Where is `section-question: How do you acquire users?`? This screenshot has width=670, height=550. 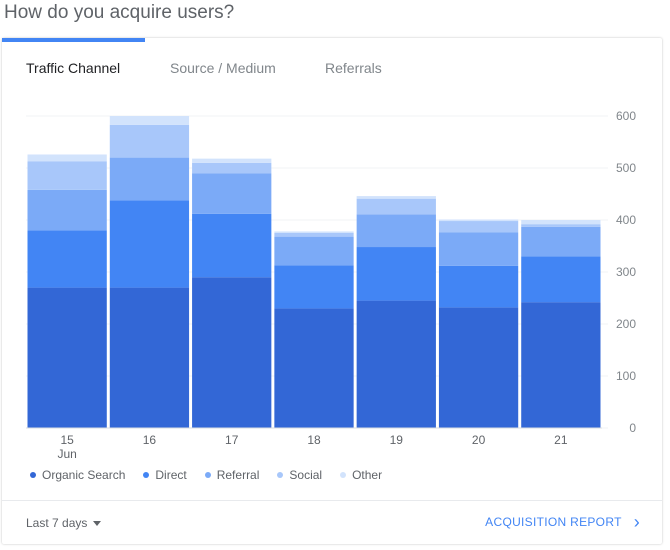 section-question: How do you acquire users? is located at coordinates (119, 12).